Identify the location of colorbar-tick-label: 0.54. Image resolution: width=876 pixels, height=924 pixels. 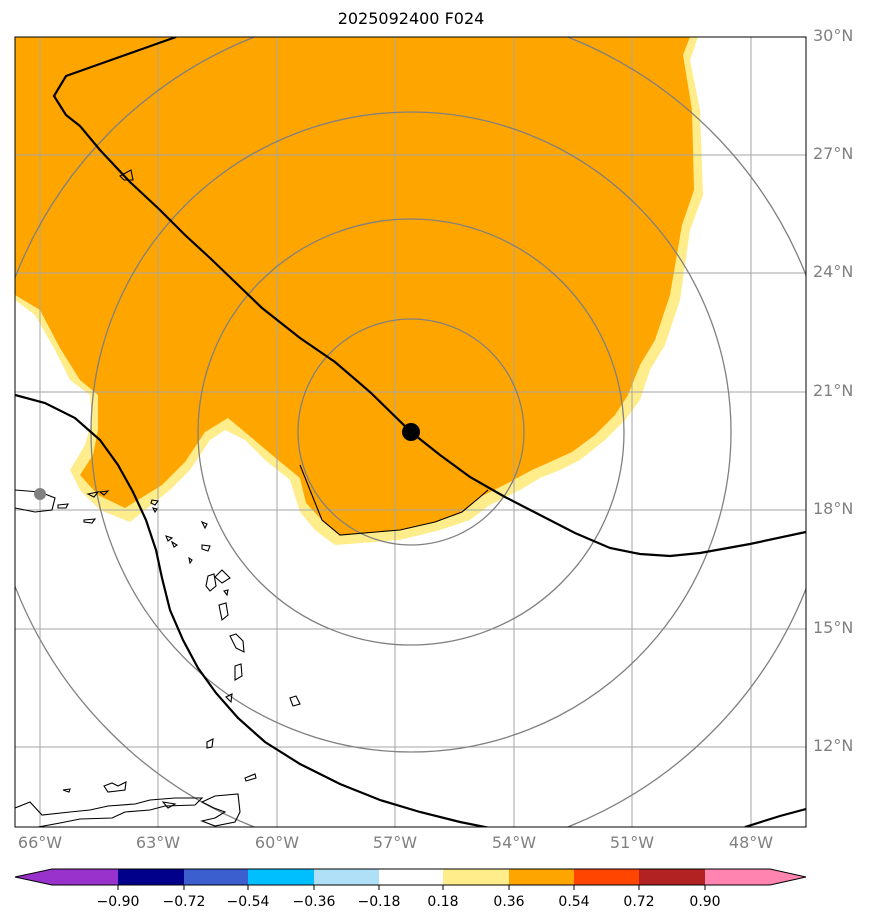
(574, 902).